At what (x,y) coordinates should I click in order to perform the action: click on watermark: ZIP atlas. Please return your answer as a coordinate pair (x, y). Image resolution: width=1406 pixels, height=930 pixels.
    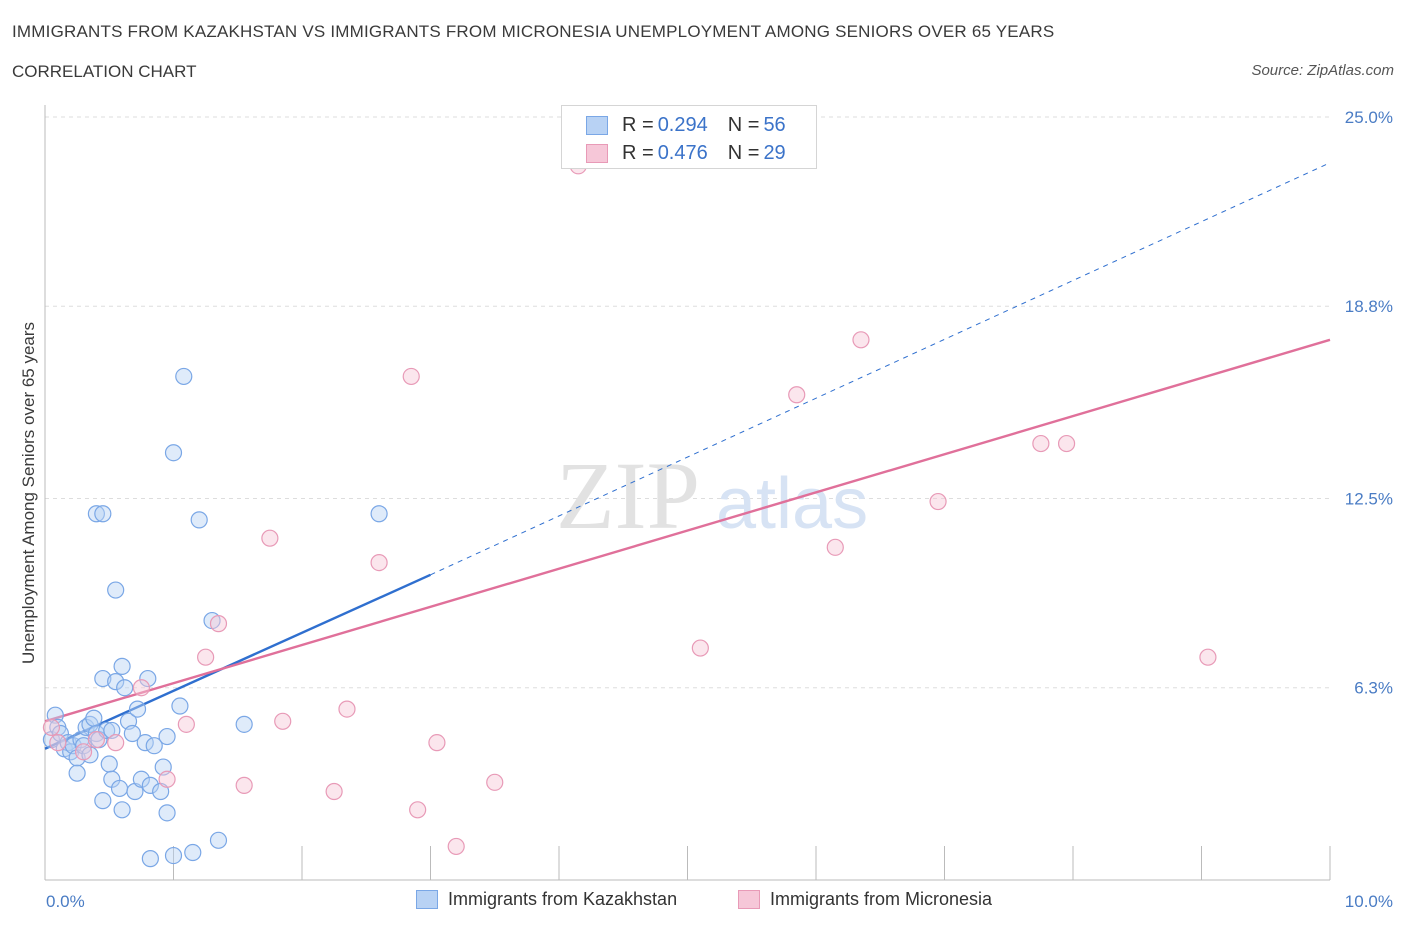
    Looking at the image, I should click on (712, 495).